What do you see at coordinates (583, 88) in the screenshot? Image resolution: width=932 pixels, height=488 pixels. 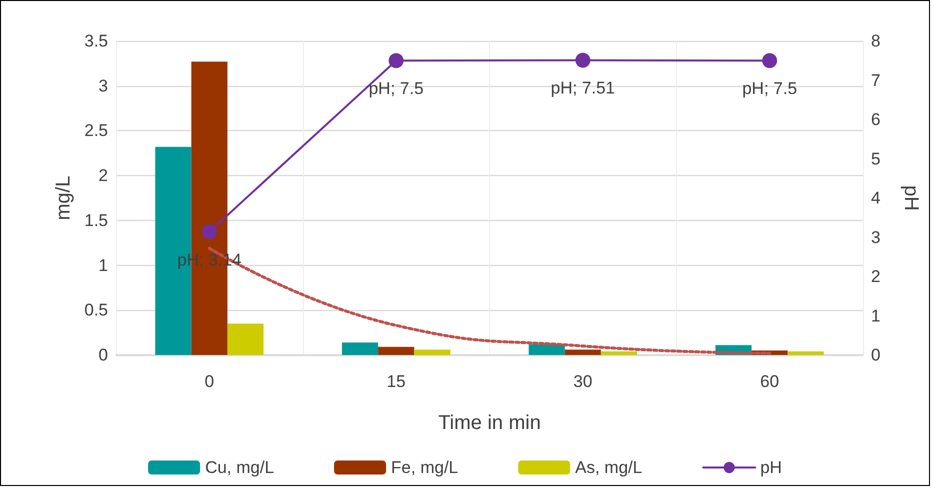 I see `data-label: pH; 7.51` at bounding box center [583, 88].